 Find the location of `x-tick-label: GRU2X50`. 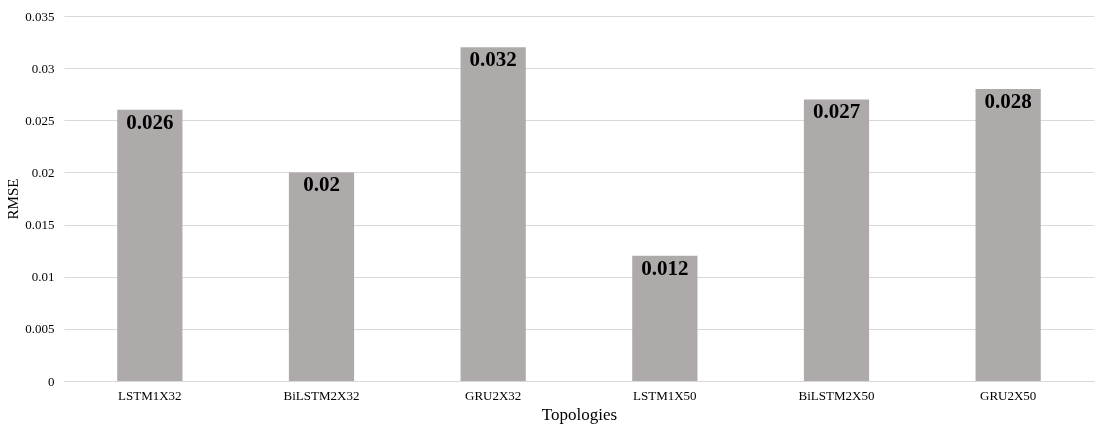

x-tick-label: GRU2X50 is located at coordinates (1008, 395).